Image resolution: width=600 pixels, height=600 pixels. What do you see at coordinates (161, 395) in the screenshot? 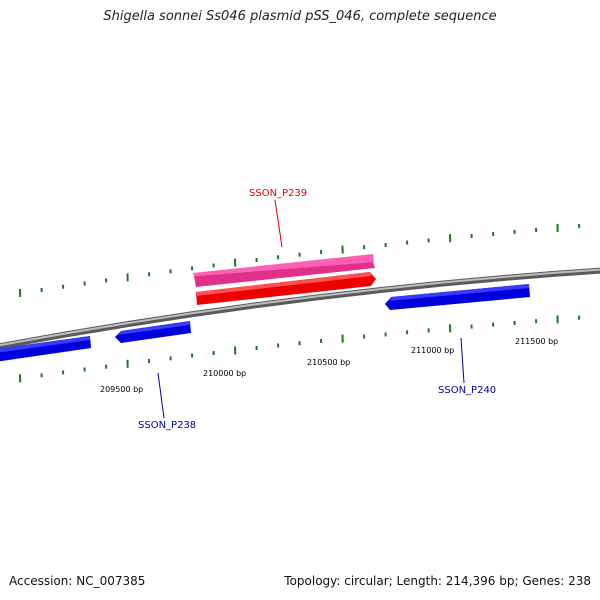
I see `leader-line-SSON_P238` at bounding box center [161, 395].